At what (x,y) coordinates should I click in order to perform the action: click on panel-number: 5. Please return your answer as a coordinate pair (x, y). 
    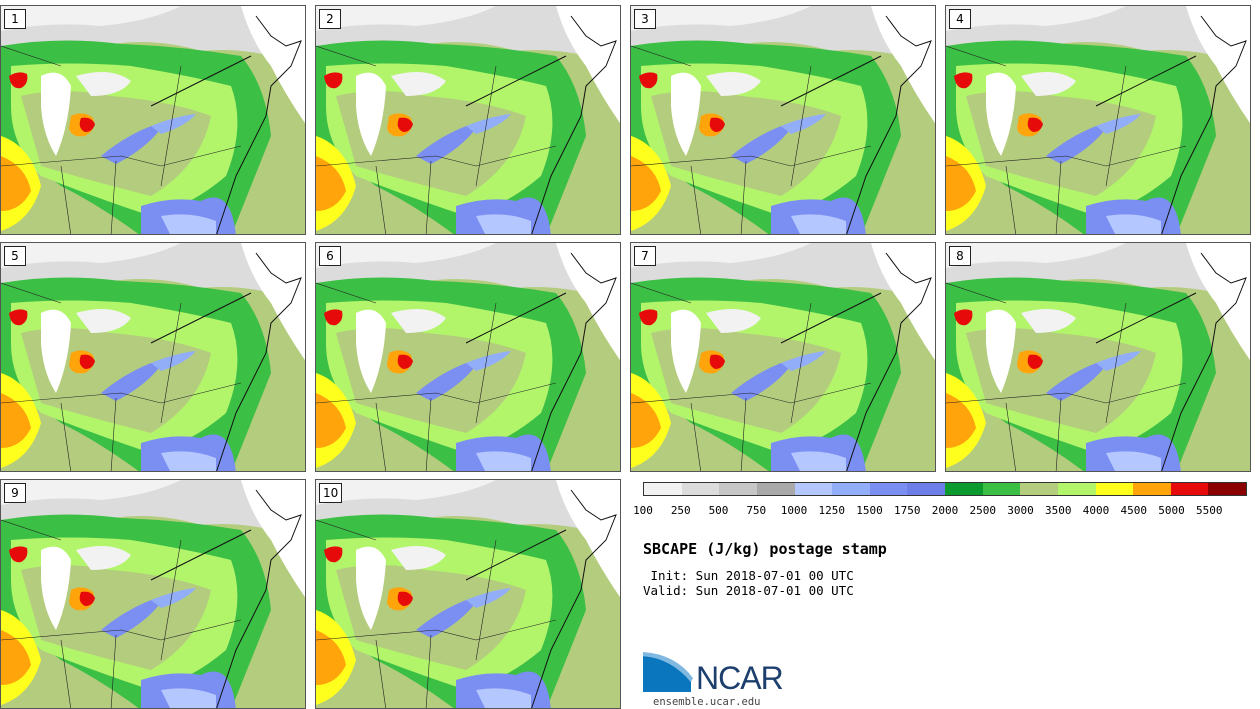
    Looking at the image, I should click on (15, 256).